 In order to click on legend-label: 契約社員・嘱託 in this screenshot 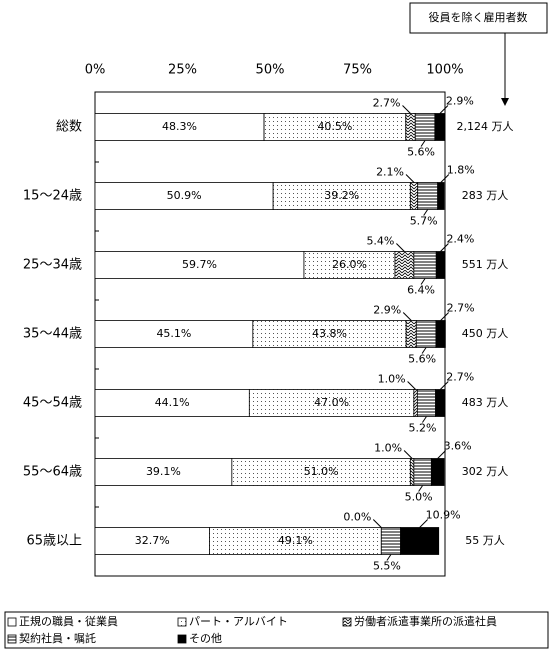, I will do `click(57, 638)`.